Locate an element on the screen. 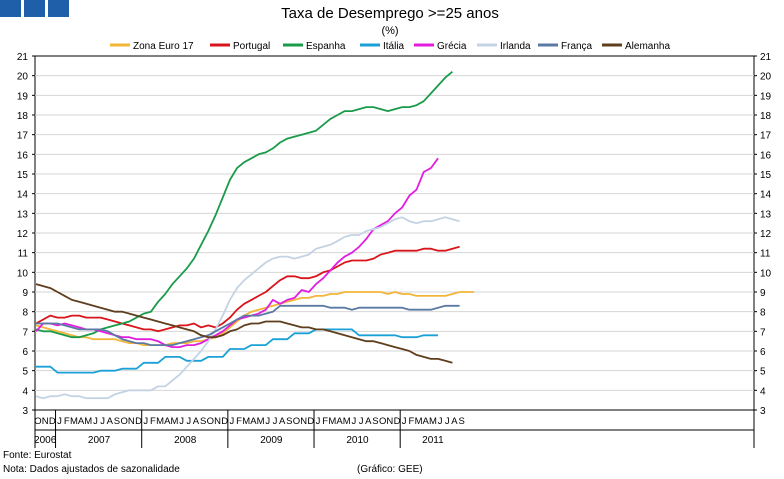 The image size is (784, 479). legend-label: Itália is located at coordinates (394, 46).